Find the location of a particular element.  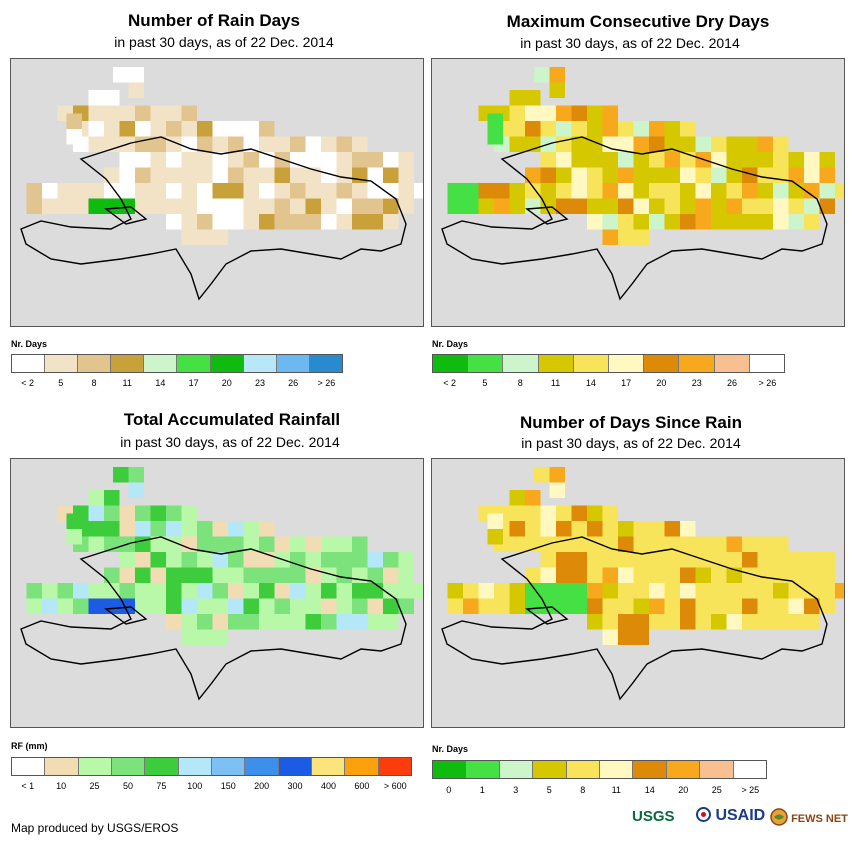

legend-label: 200 is located at coordinates (262, 786).